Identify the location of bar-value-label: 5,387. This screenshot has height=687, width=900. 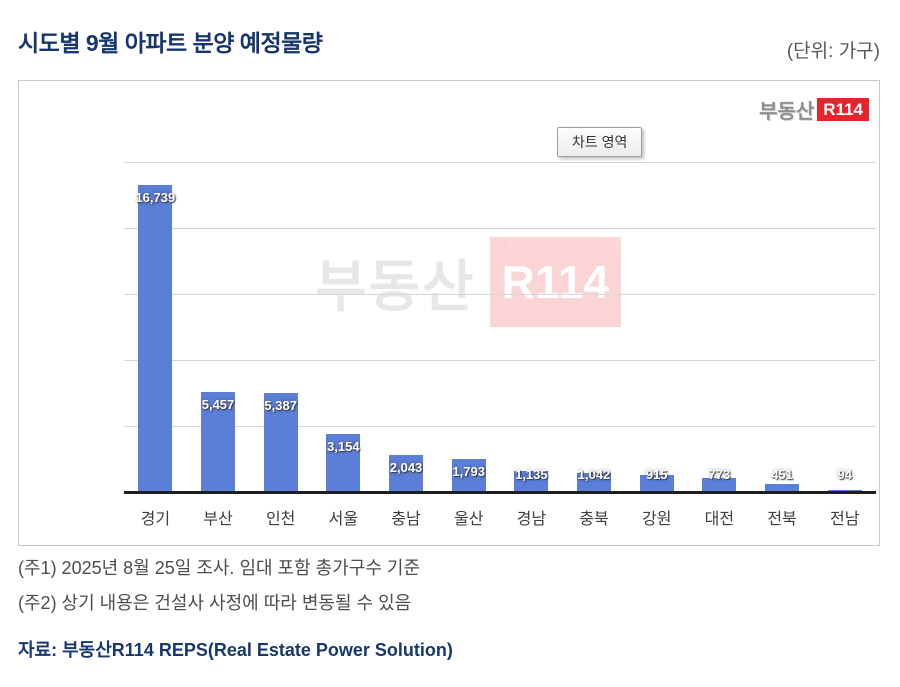
(280, 406).